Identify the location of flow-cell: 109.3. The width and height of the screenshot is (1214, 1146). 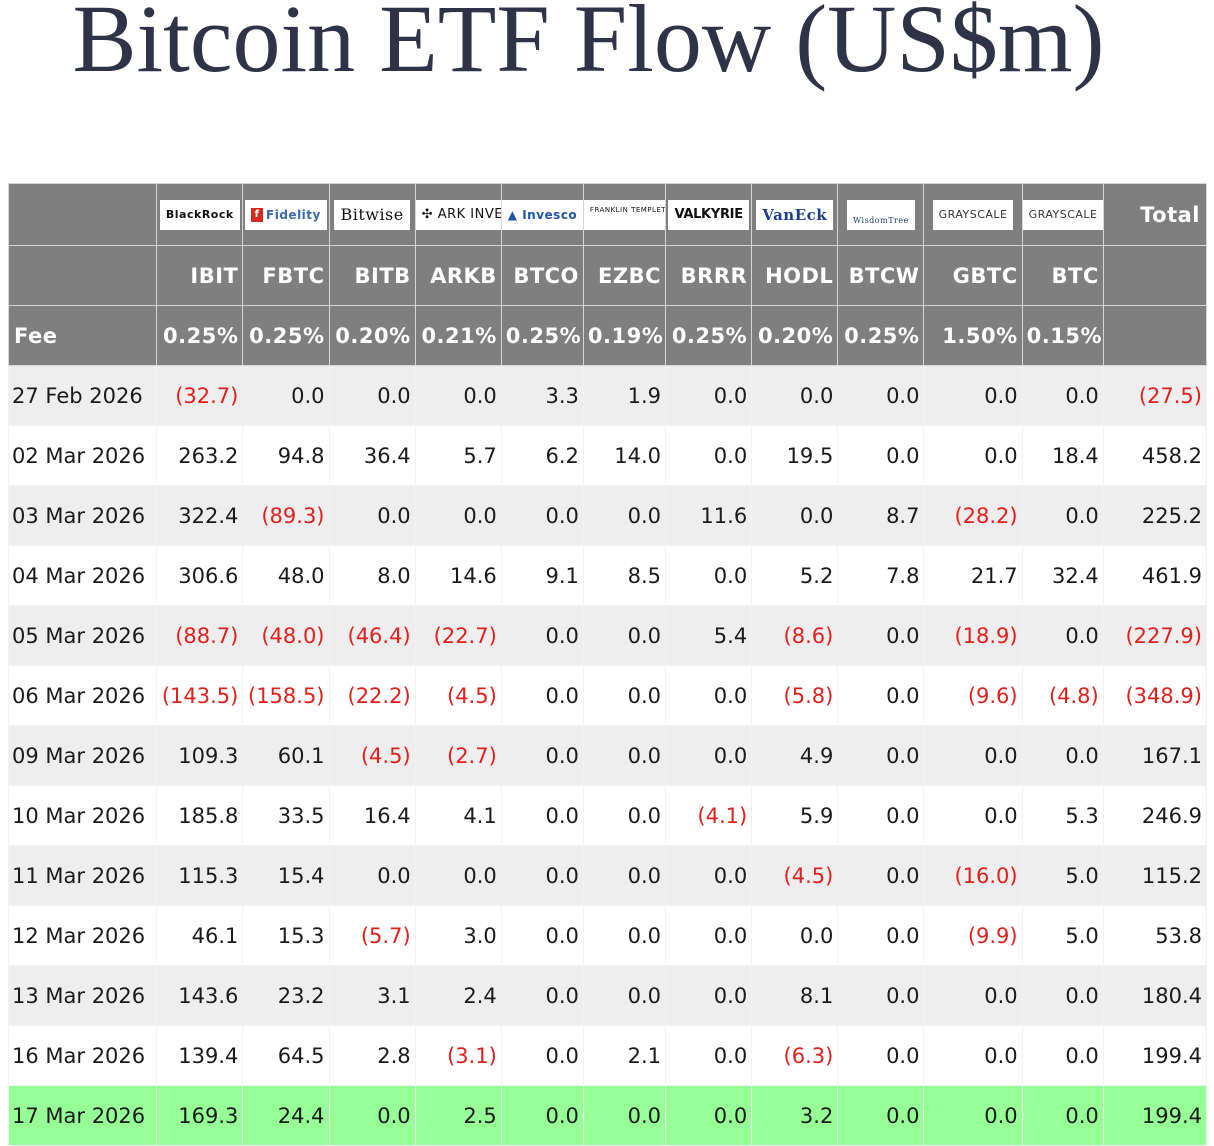
(200, 755).